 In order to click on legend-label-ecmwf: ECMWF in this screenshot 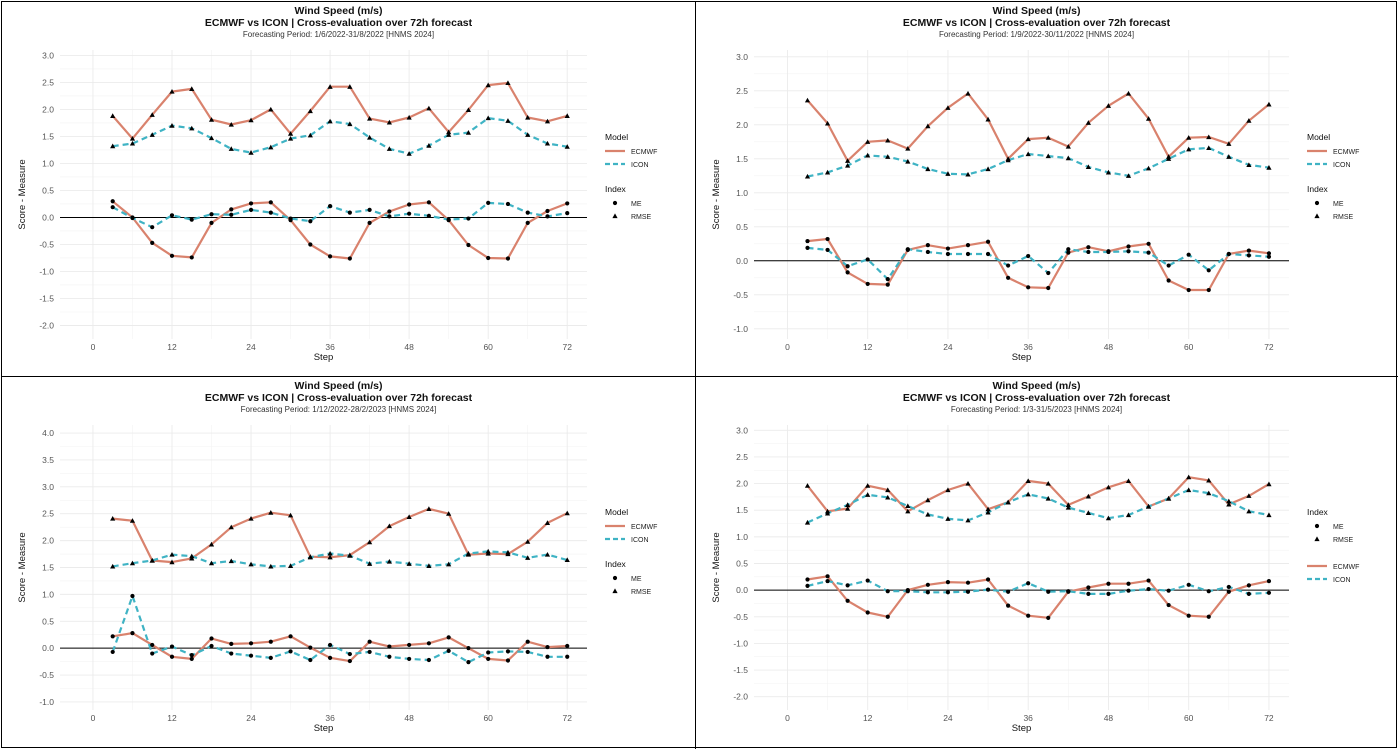, I will do `click(644, 152)`.